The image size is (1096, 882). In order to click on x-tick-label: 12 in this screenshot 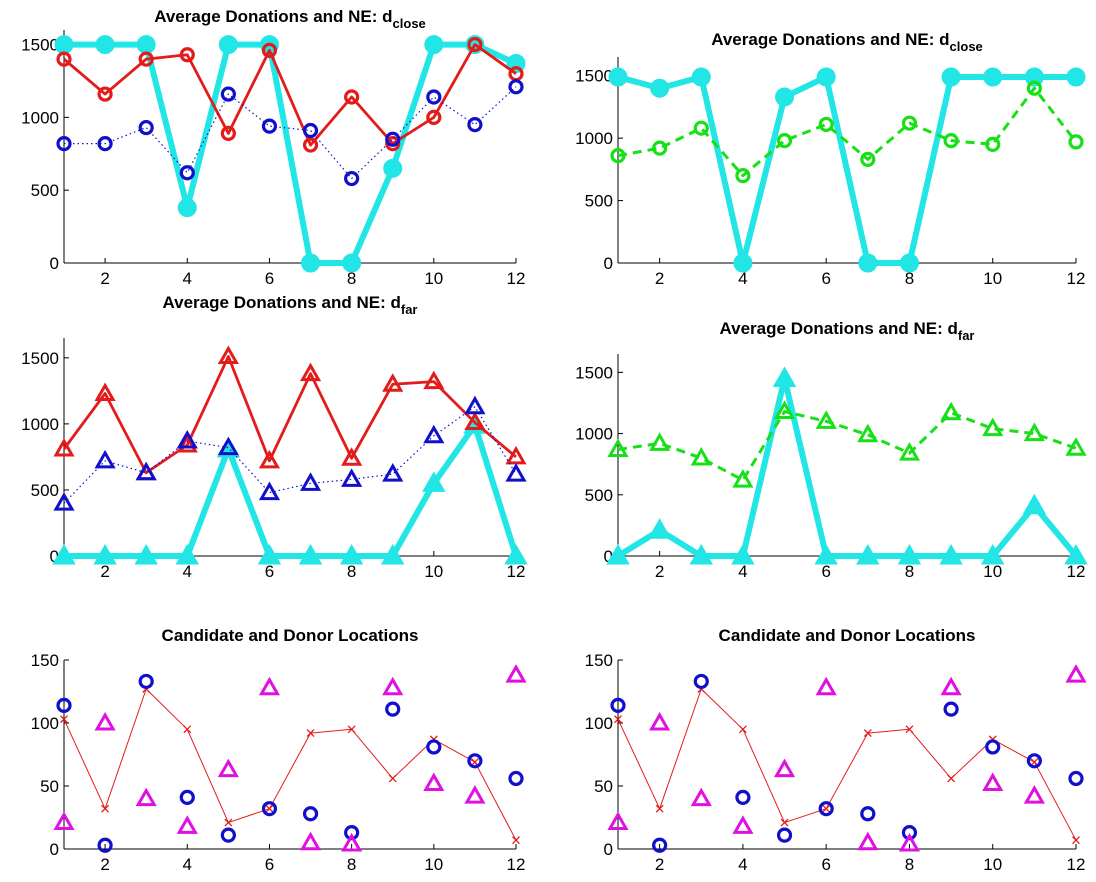, I will do `click(516, 571)`.